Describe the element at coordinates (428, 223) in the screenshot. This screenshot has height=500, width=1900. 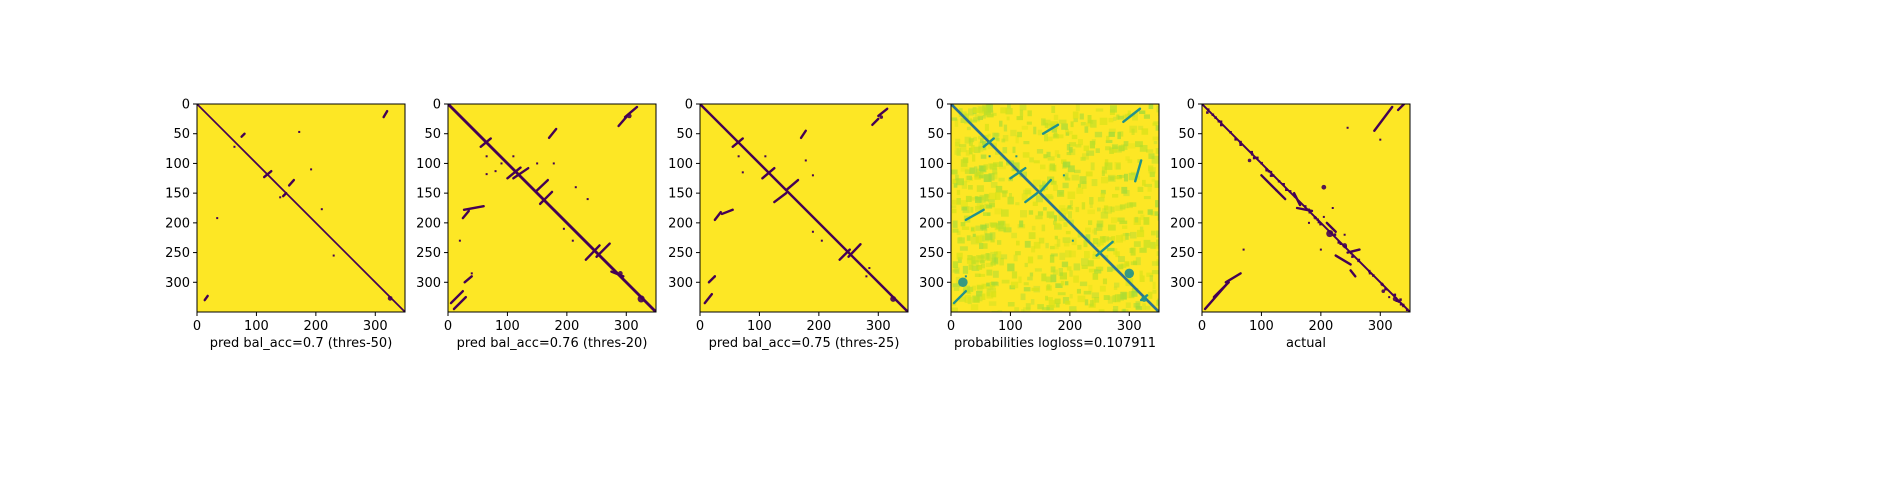
I see `panel-2-ytick-label: 200` at that location.